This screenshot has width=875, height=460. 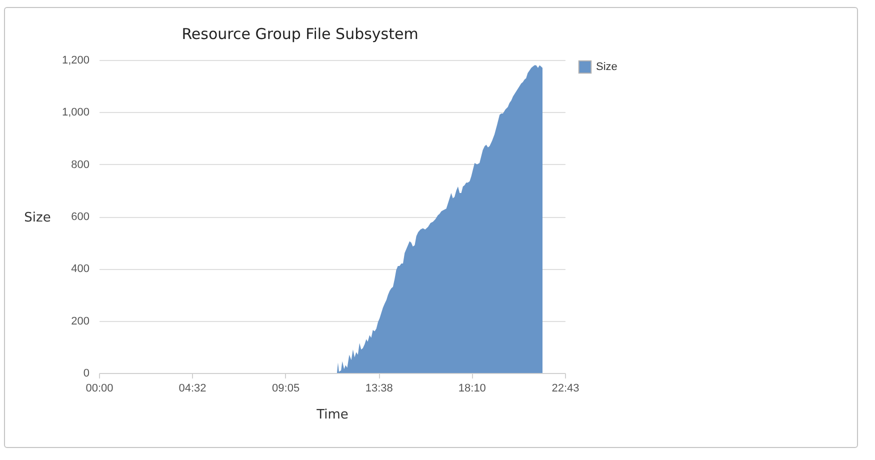 What do you see at coordinates (300, 34) in the screenshot?
I see `chart-title: Resource Group File Subsystem` at bounding box center [300, 34].